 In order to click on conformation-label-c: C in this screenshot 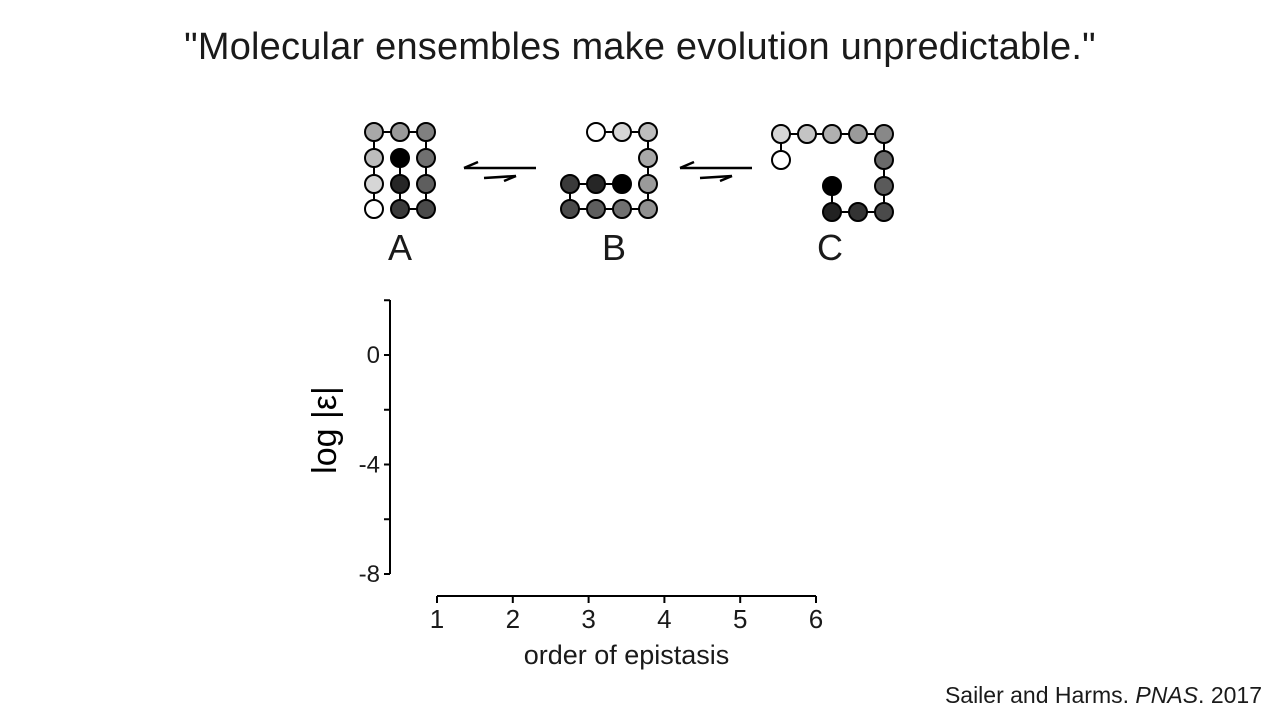, I will do `click(830, 247)`.